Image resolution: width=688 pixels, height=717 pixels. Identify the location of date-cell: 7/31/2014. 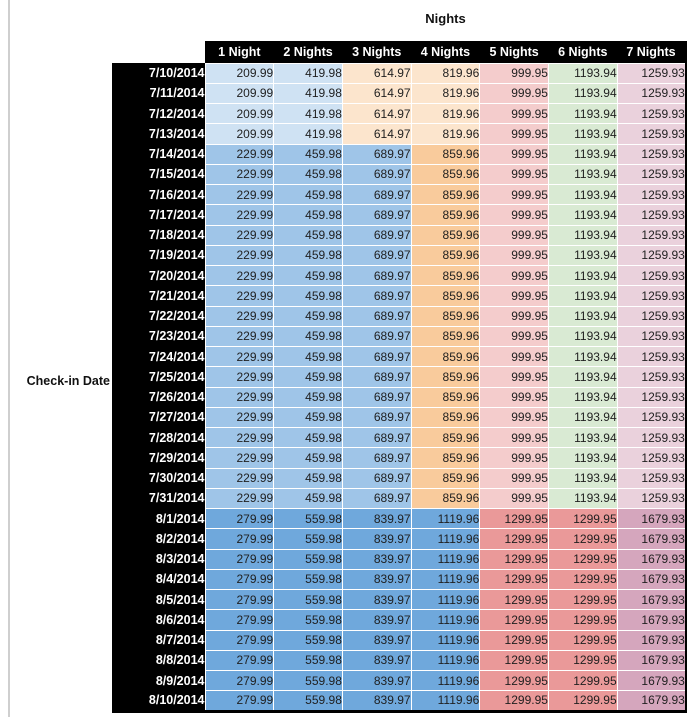
(158, 498).